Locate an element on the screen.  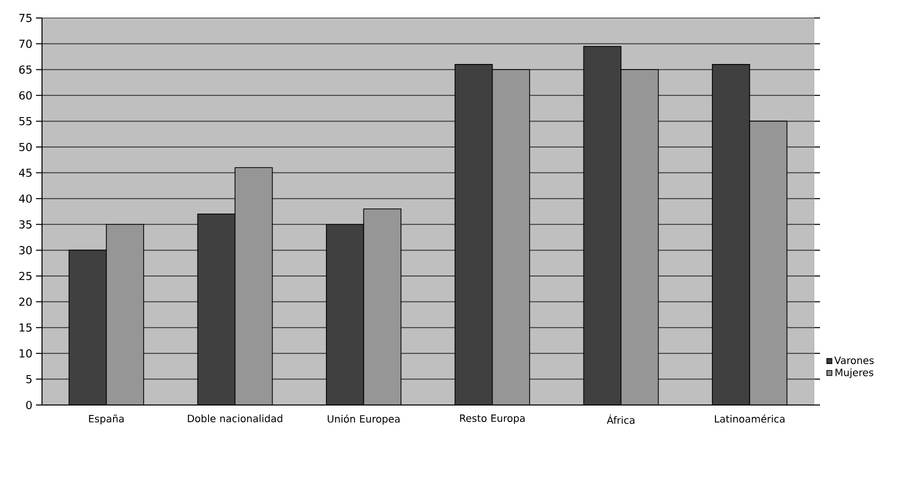
y-tick-label: 40 is located at coordinates (25, 198).